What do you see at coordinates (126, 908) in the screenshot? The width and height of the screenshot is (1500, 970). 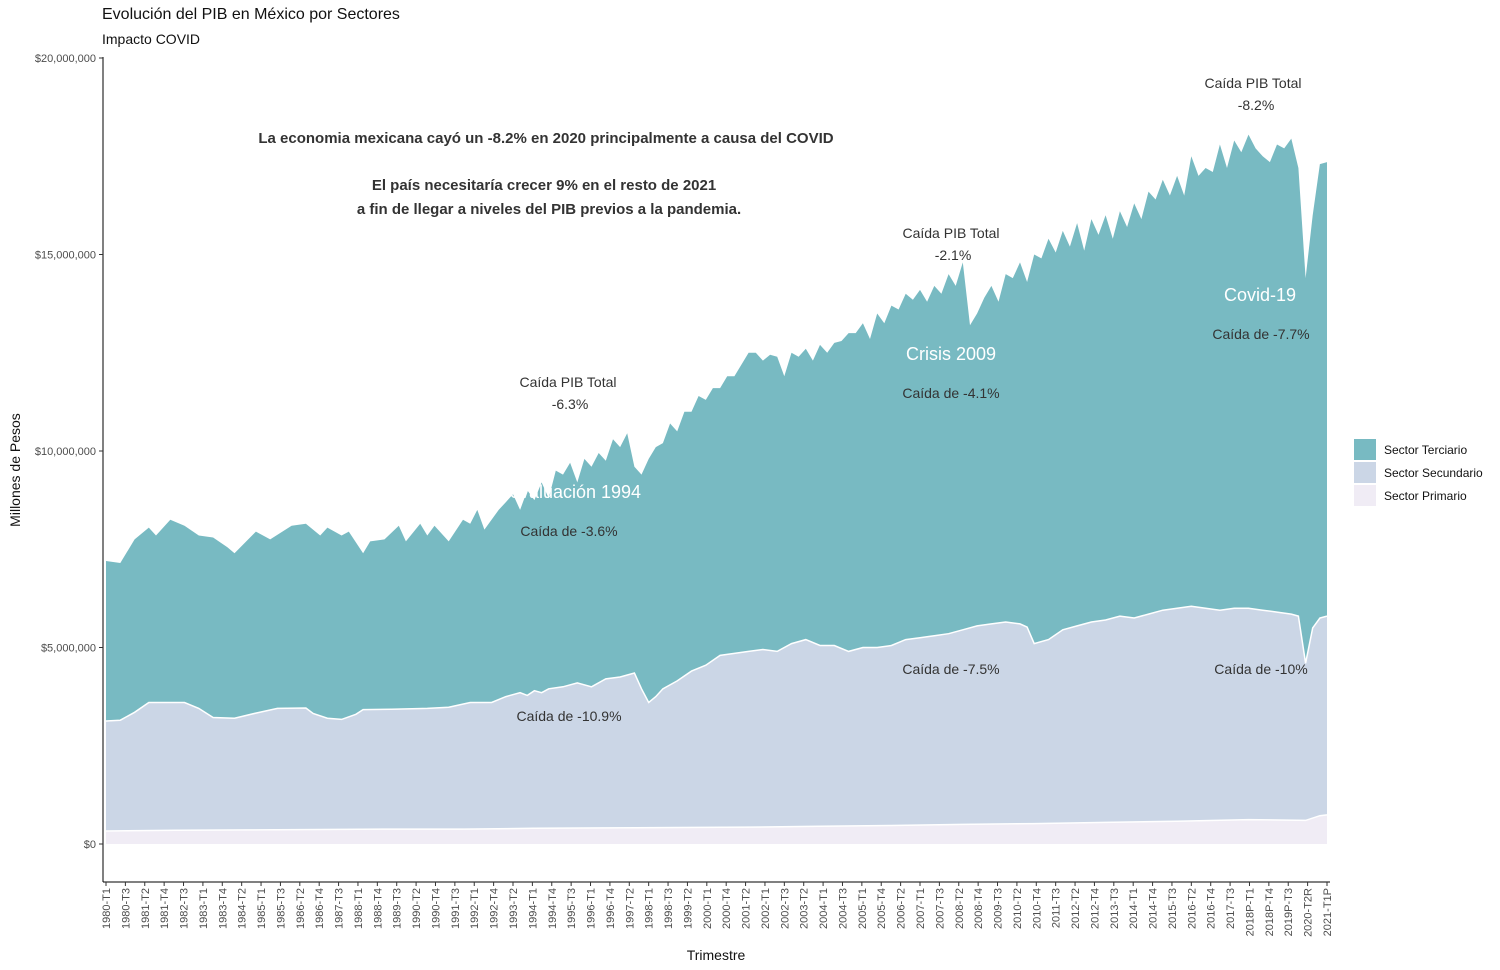 I see `x-tick-label: 1980-T3` at bounding box center [126, 908].